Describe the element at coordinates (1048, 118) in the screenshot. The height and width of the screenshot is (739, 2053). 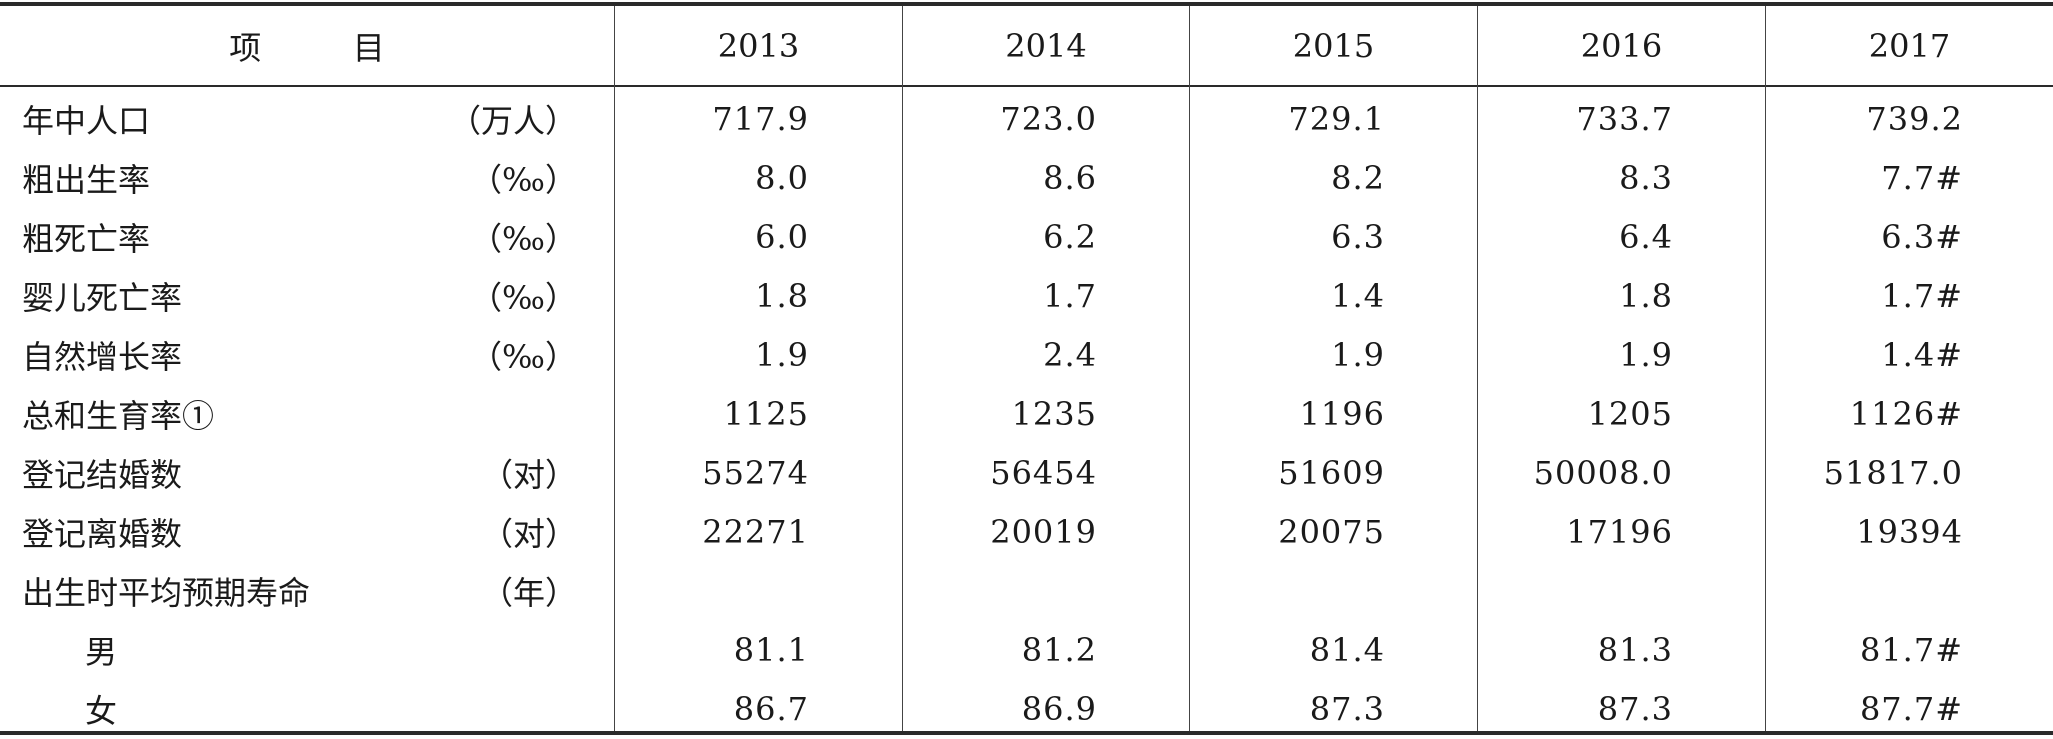
I see `value-cell: 723.0` at that location.